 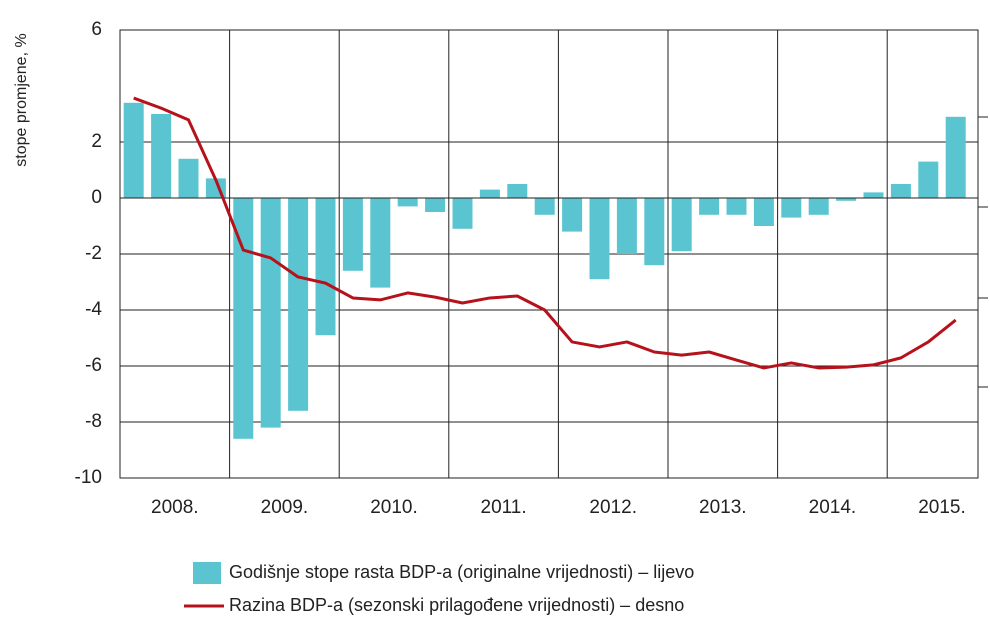 I want to click on x-tick-label: 2010., so click(x=394, y=507).